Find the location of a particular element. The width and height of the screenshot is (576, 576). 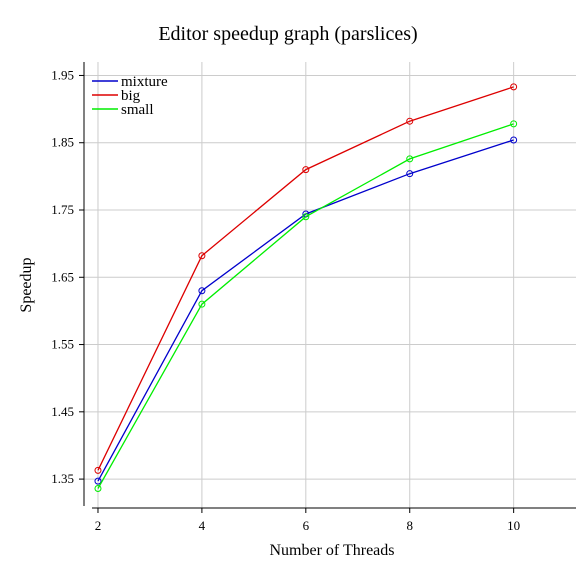

chart-title: Editor speedup graph (parslices) is located at coordinates (287, 34).